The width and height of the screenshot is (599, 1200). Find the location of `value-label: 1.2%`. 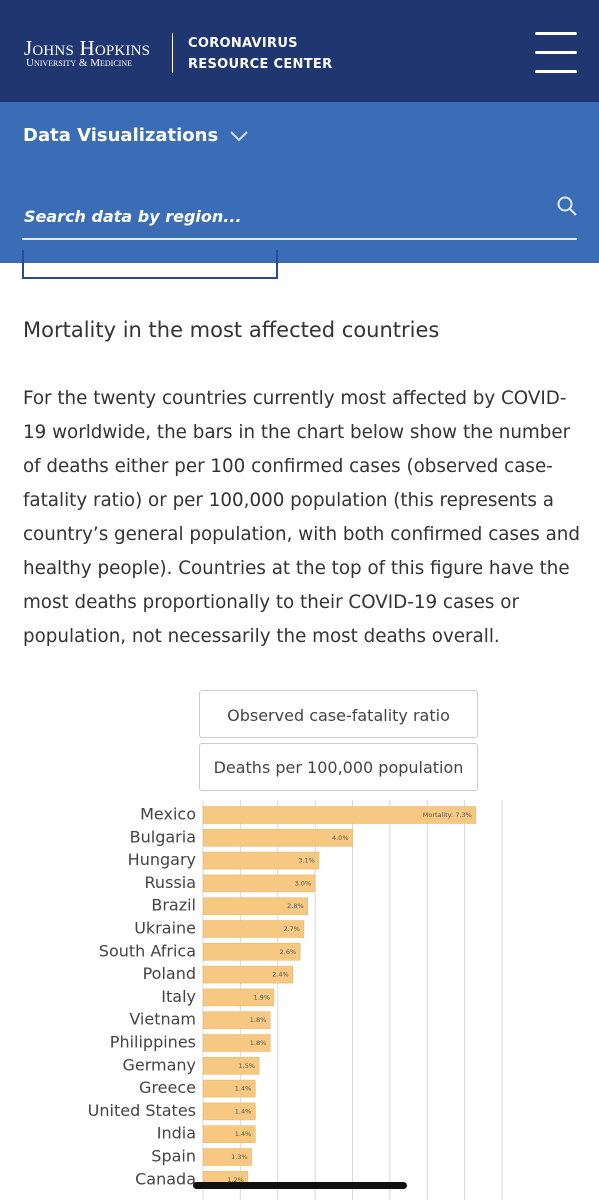

value-label: 1.2% is located at coordinates (235, 1180).